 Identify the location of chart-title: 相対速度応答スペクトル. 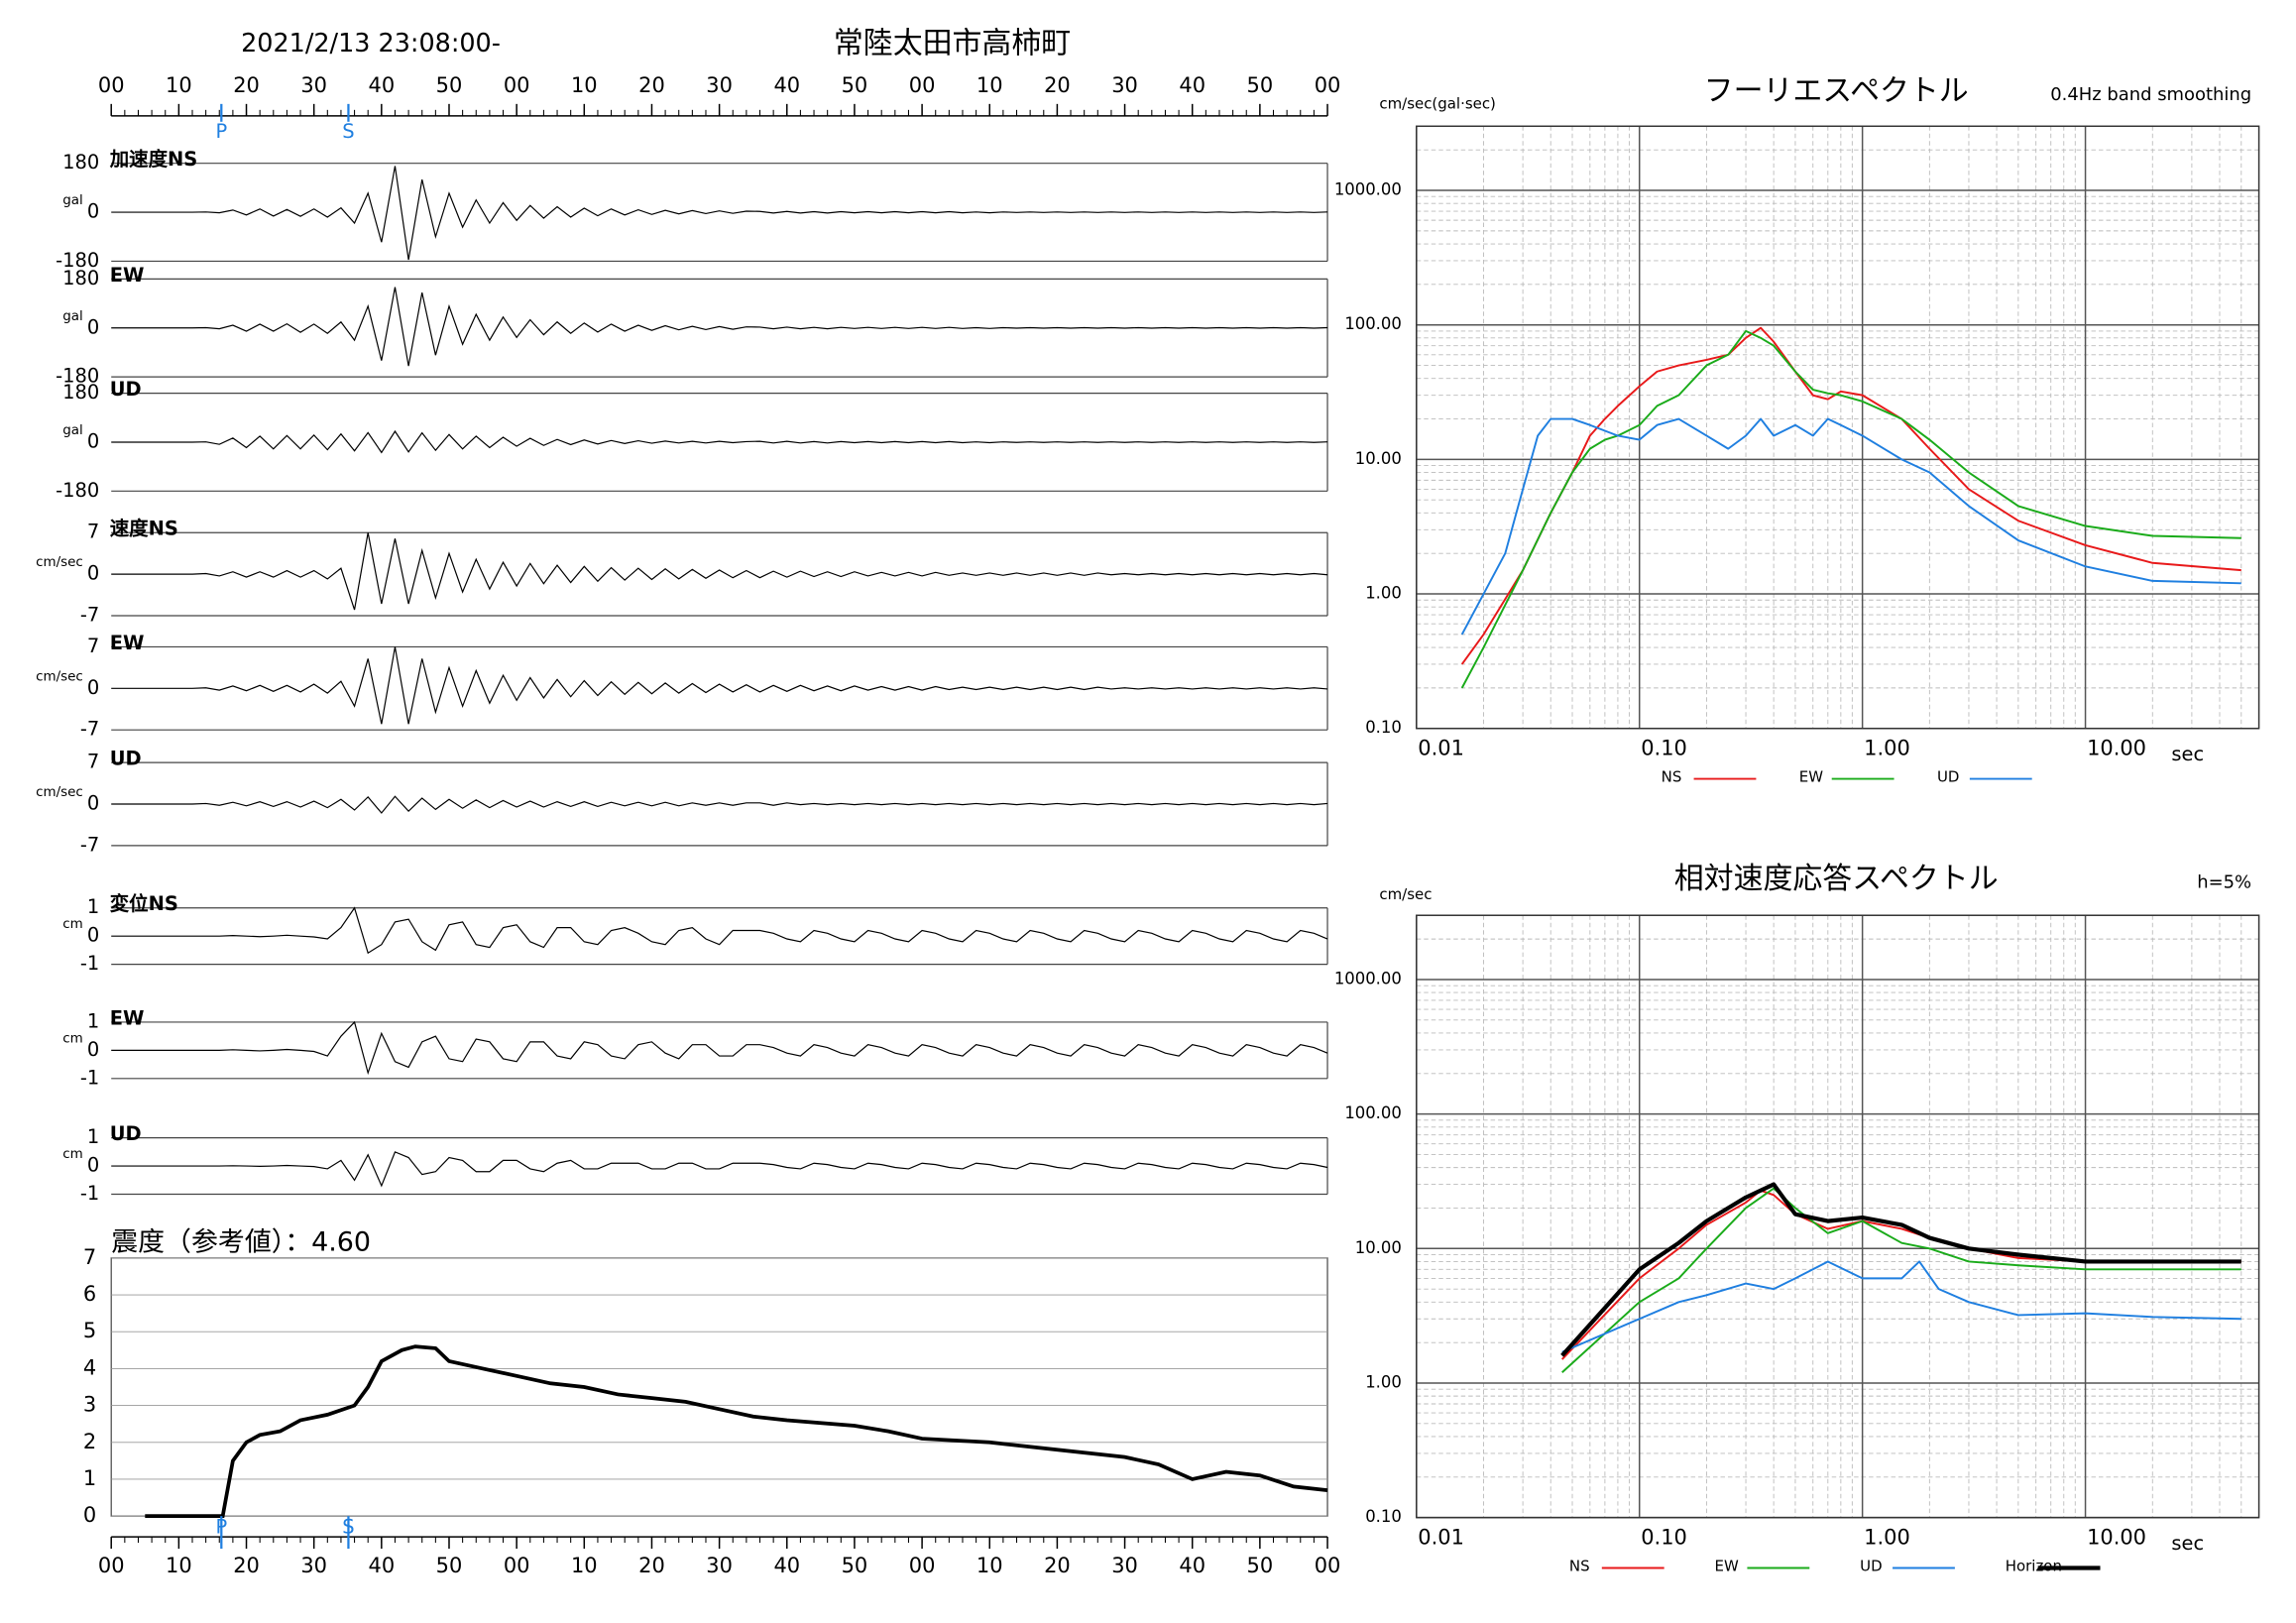
(1837, 879).